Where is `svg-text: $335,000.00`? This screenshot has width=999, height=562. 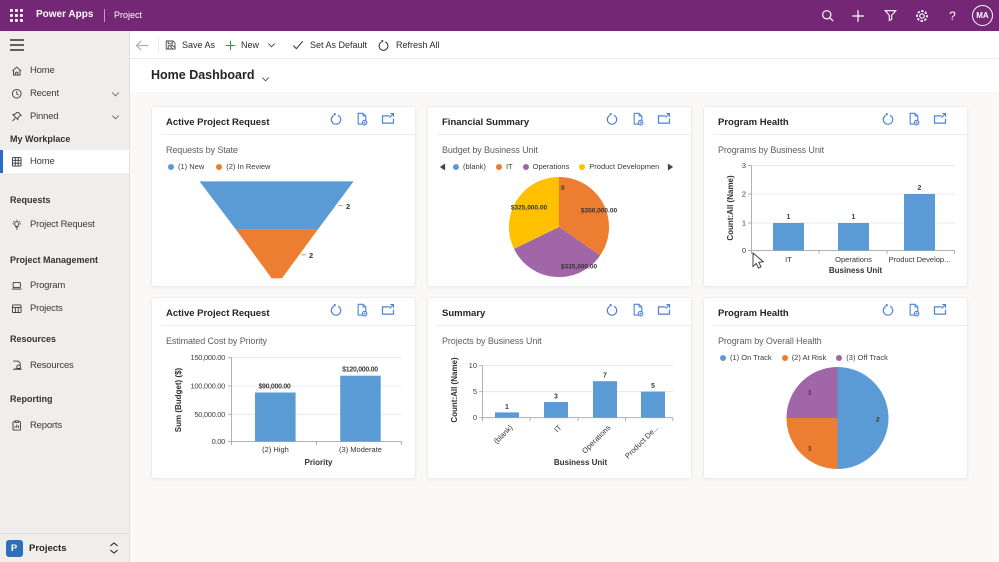
svg-text: $335,000.00 is located at coordinates (579, 267).